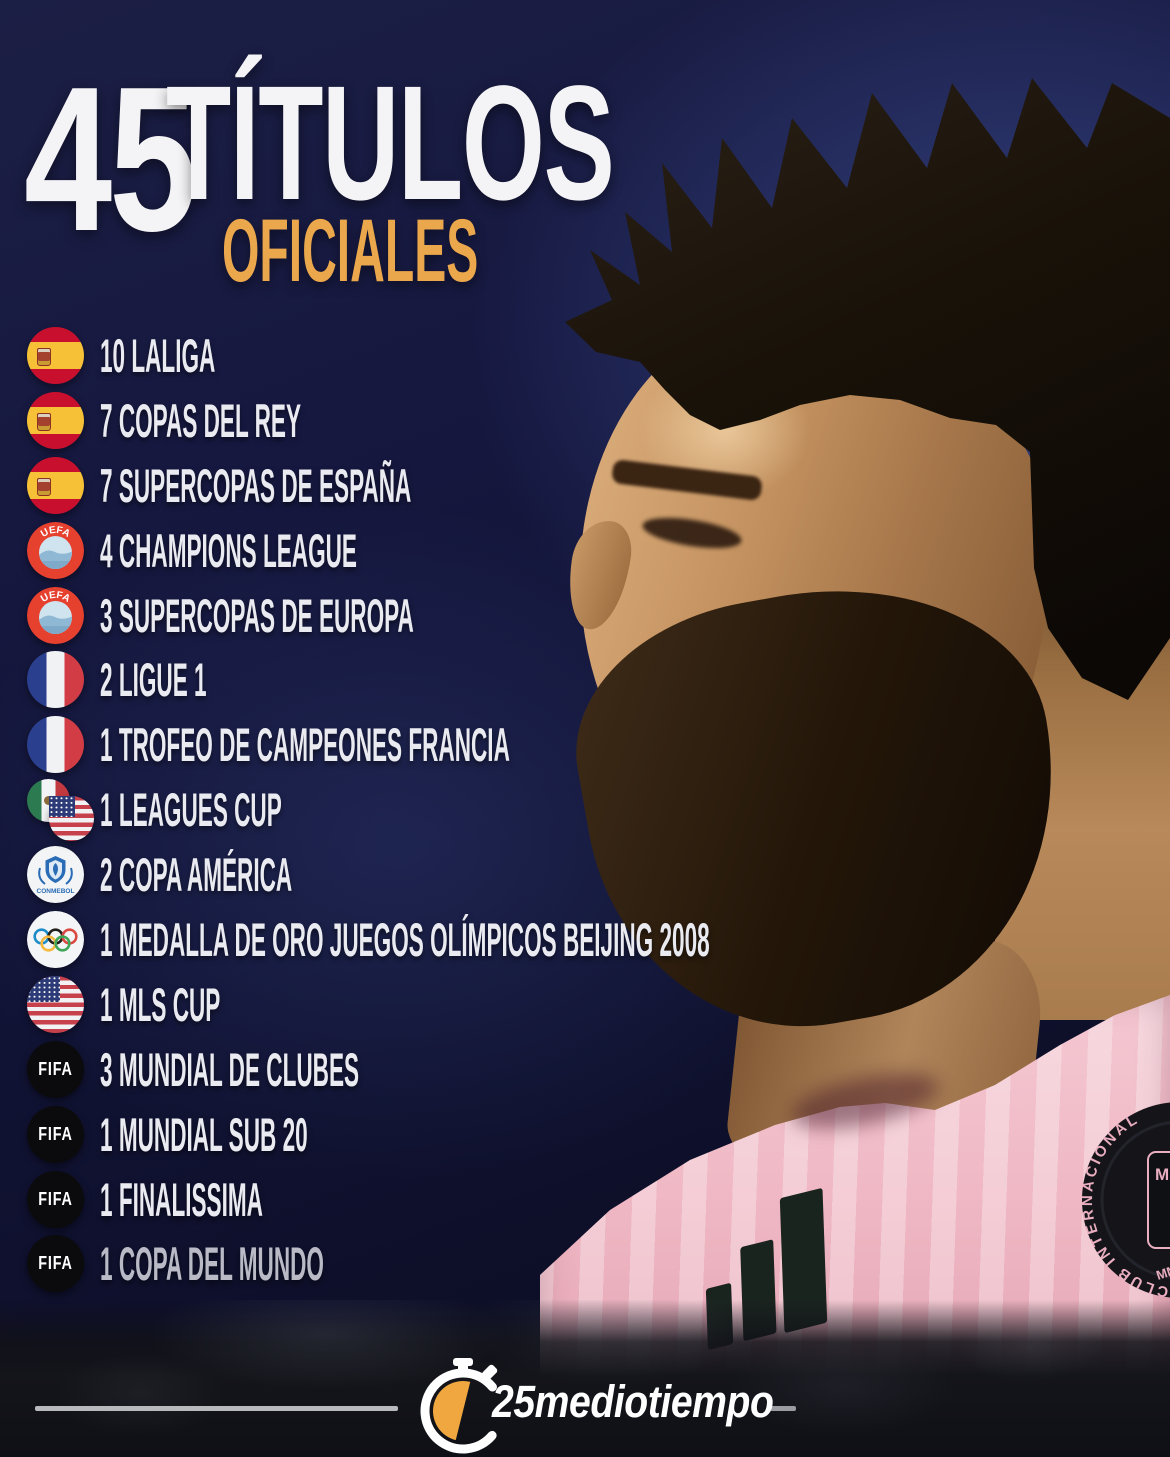 The image size is (1170, 1457). I want to click on trophy-label: 10 LALIGA, so click(158, 355).